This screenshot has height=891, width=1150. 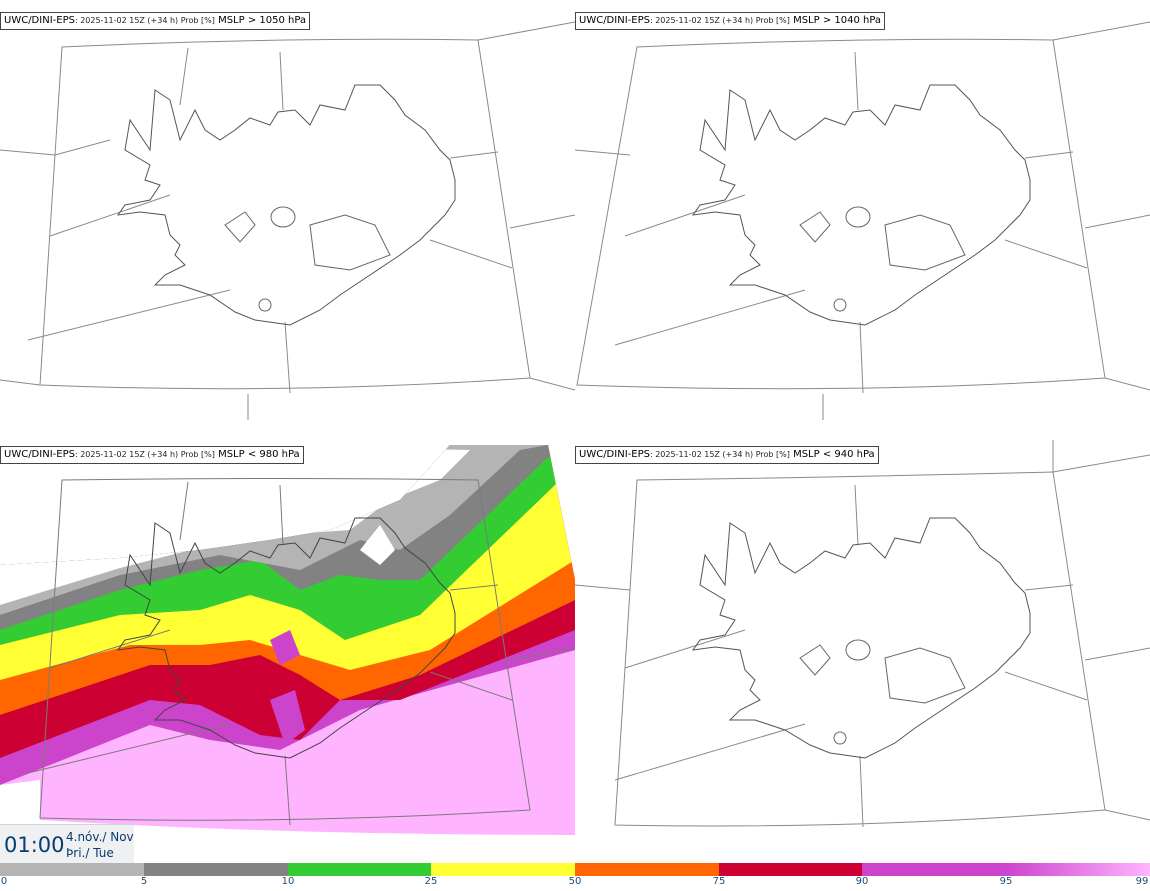 I want to click on legend-label: 75, so click(x=719, y=881).